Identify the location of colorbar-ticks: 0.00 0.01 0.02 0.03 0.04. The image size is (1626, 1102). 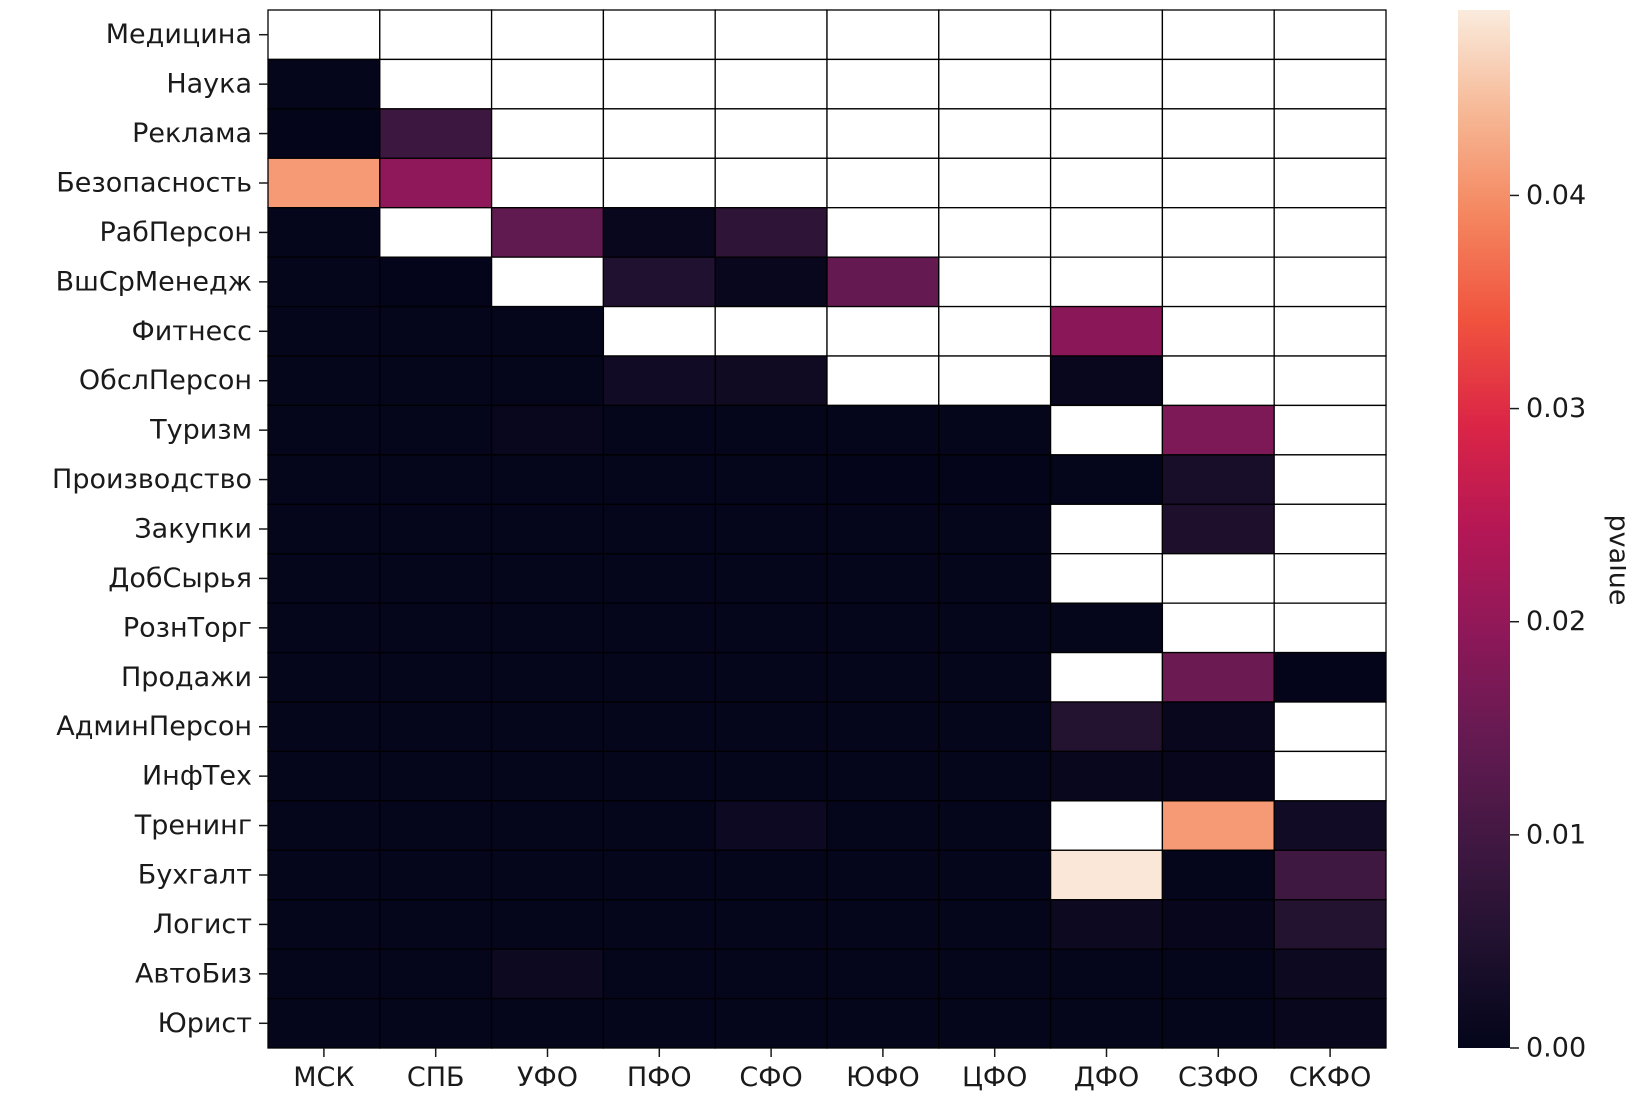
(1548, 622).